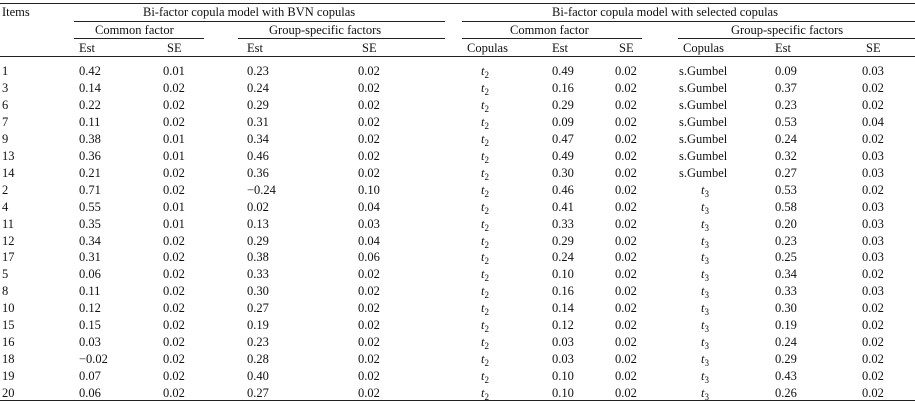 This screenshot has height=404, width=915. I want to click on header-bvn-group-se: SE, so click(369, 48).